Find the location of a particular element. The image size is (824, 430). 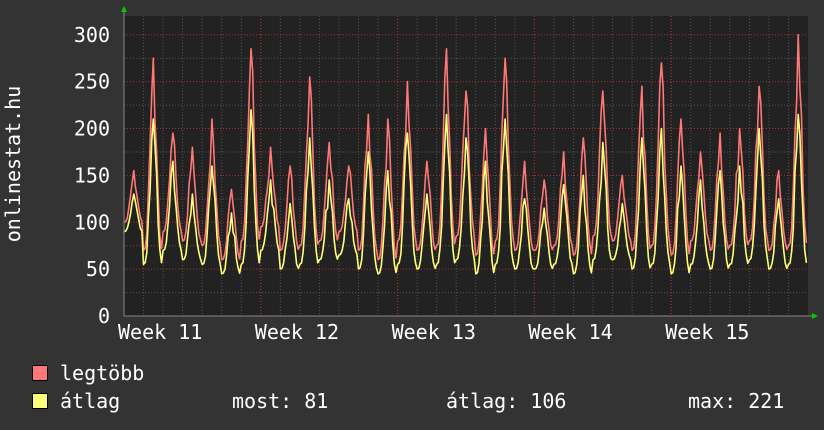

y-axis-label: onlinestat.hu is located at coordinates (13, 164).